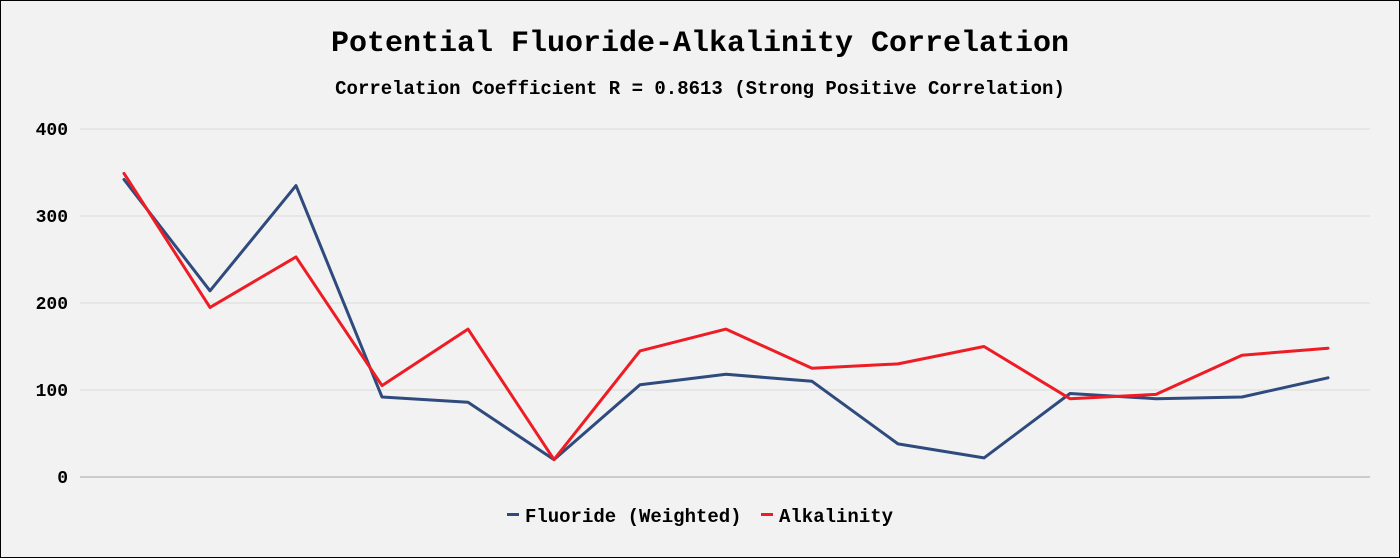 This screenshot has height=558, width=1400. I want to click on legend-swatch-alkalinity, so click(767, 515).